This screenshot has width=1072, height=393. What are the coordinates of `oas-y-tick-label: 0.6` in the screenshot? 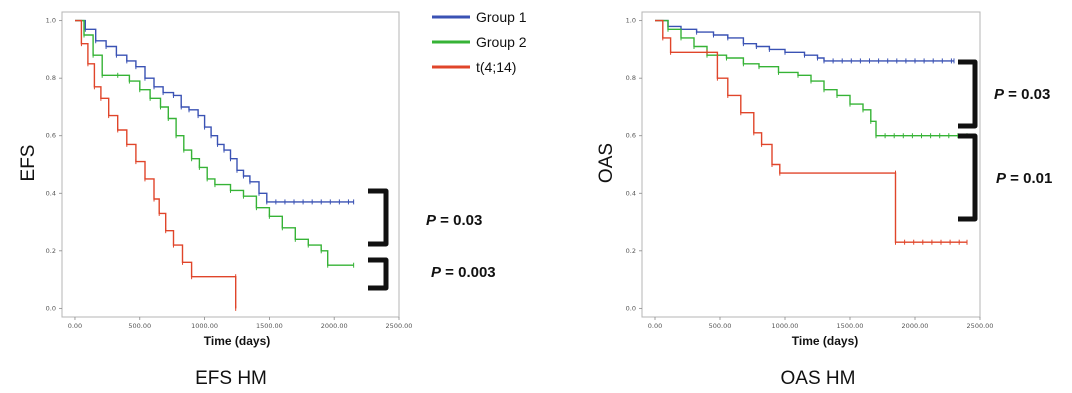 It's located at (631, 136).